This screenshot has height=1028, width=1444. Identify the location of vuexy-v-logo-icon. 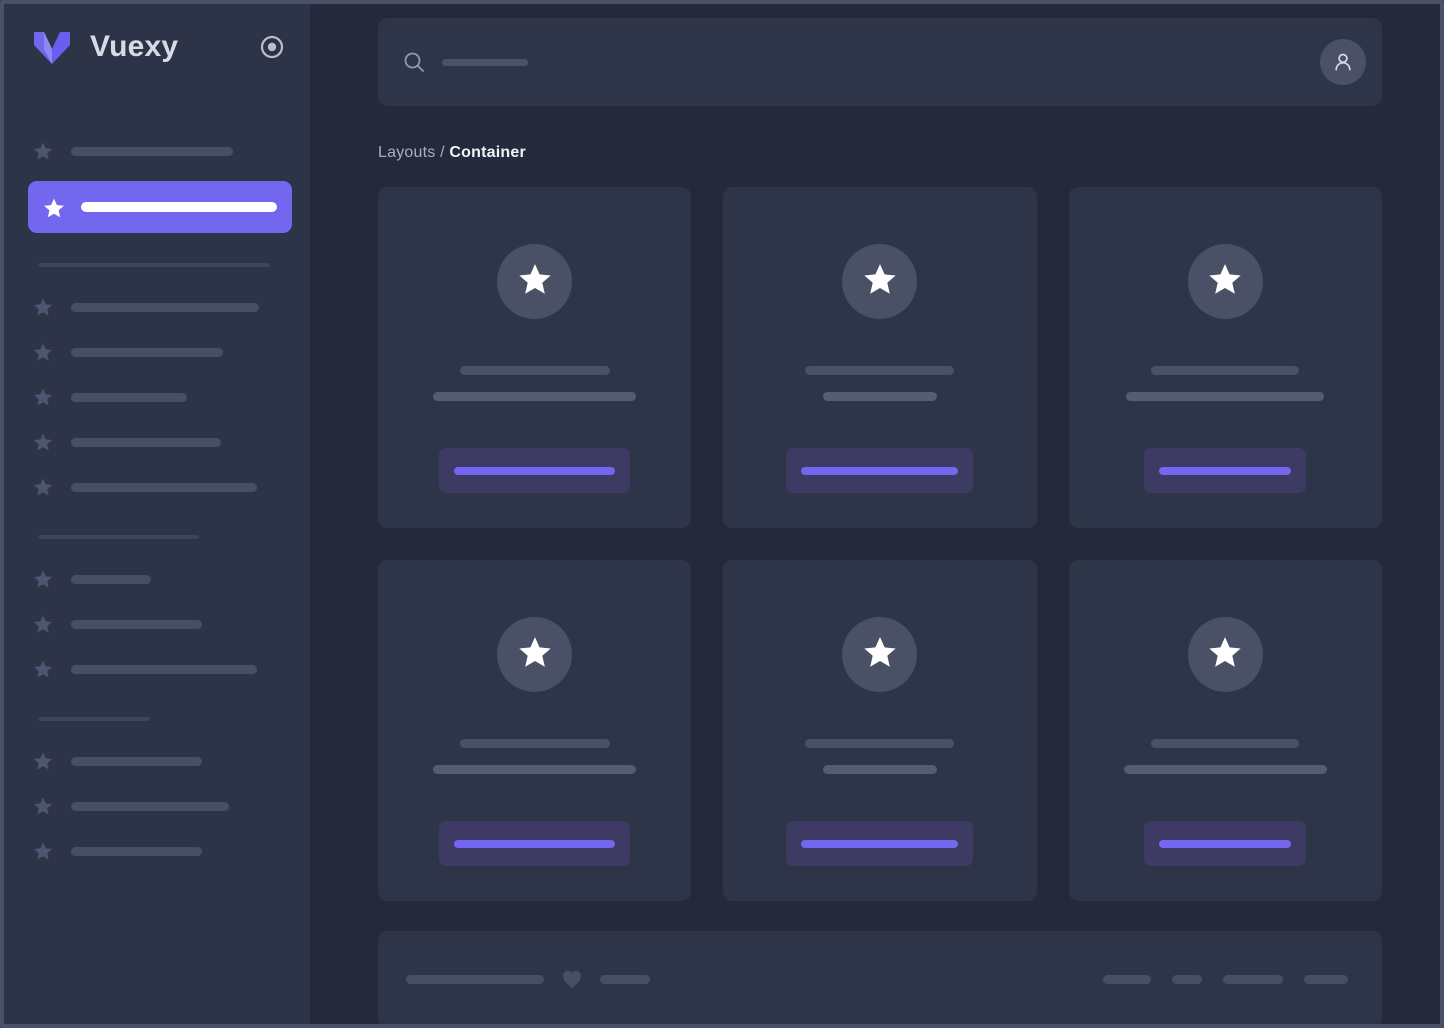
(52, 47).